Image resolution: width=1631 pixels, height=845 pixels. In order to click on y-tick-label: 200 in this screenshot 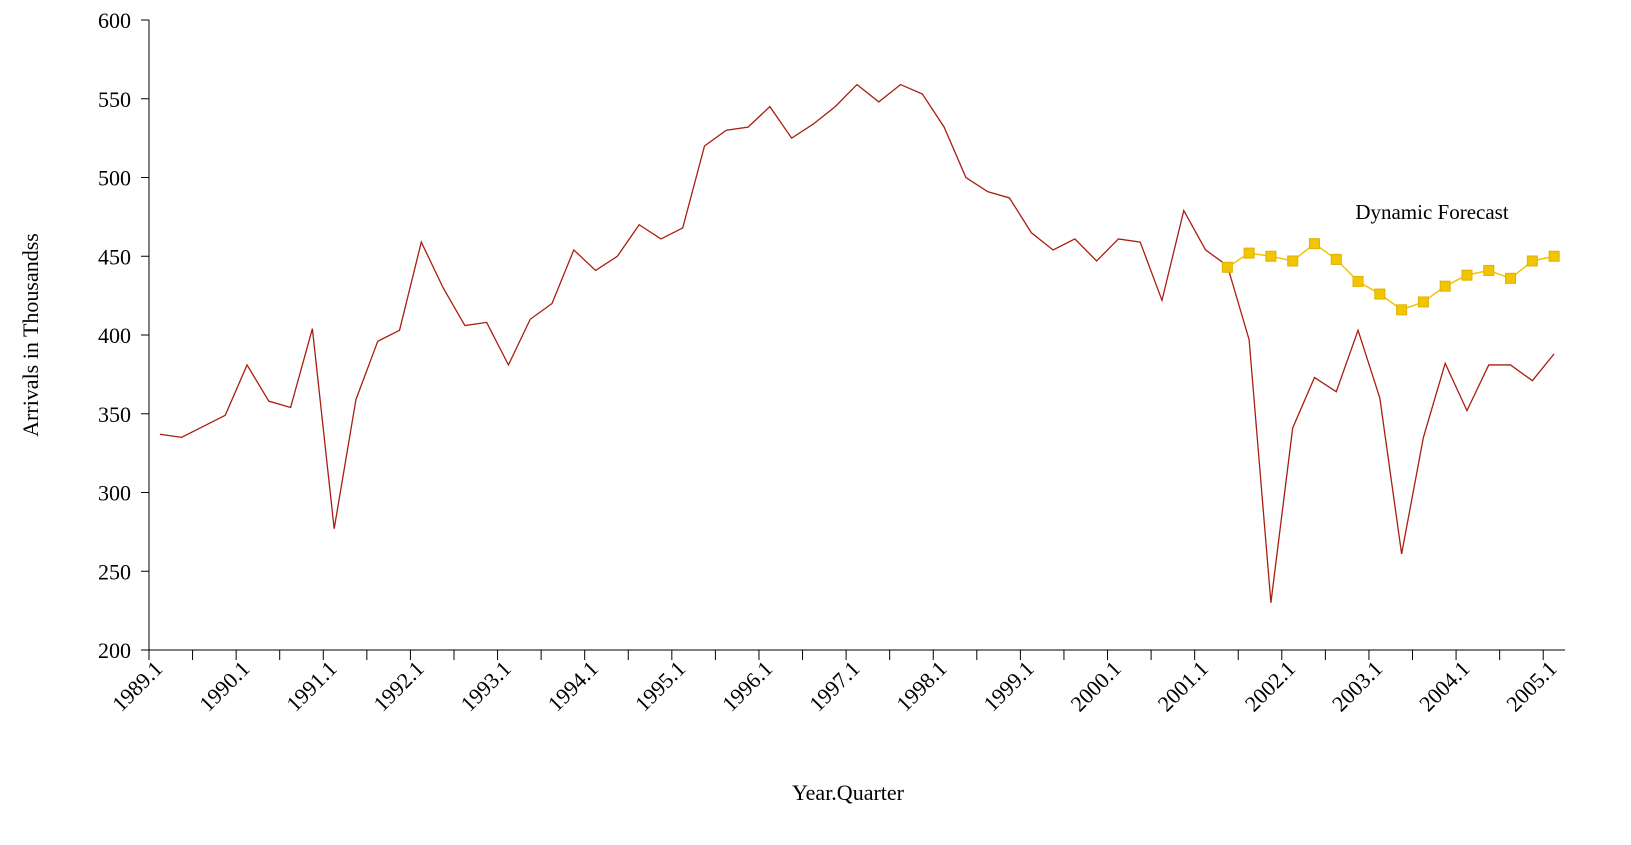, I will do `click(114, 650)`.